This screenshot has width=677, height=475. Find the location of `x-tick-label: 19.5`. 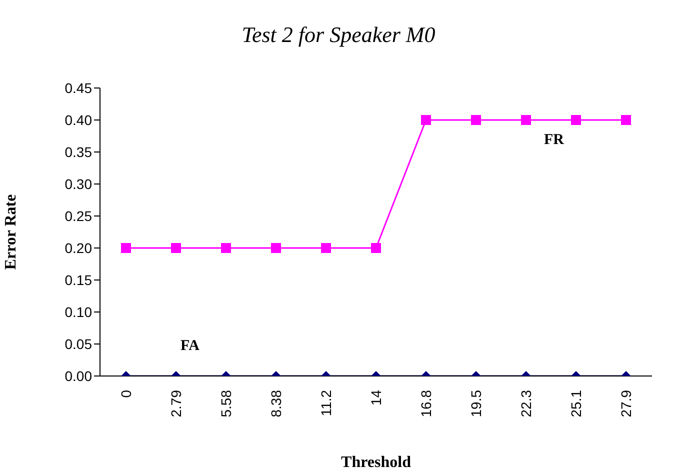

x-tick-label: 19.5 is located at coordinates (476, 404).